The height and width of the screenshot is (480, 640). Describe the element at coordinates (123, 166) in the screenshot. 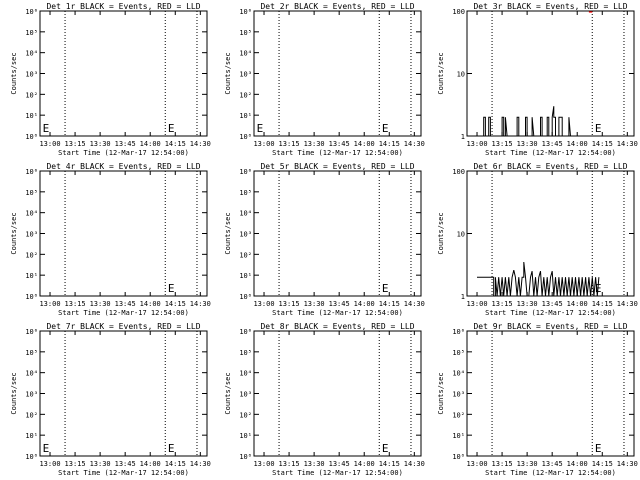

I see `panel-title: Det 4r BLACK = Events, RED = LLD` at that location.